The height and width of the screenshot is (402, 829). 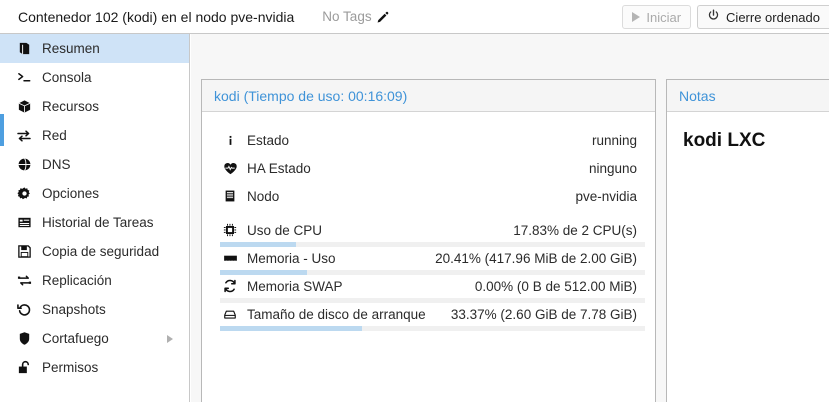 What do you see at coordinates (285, 230) in the screenshot?
I see `metric-label: Uso de CPU` at bounding box center [285, 230].